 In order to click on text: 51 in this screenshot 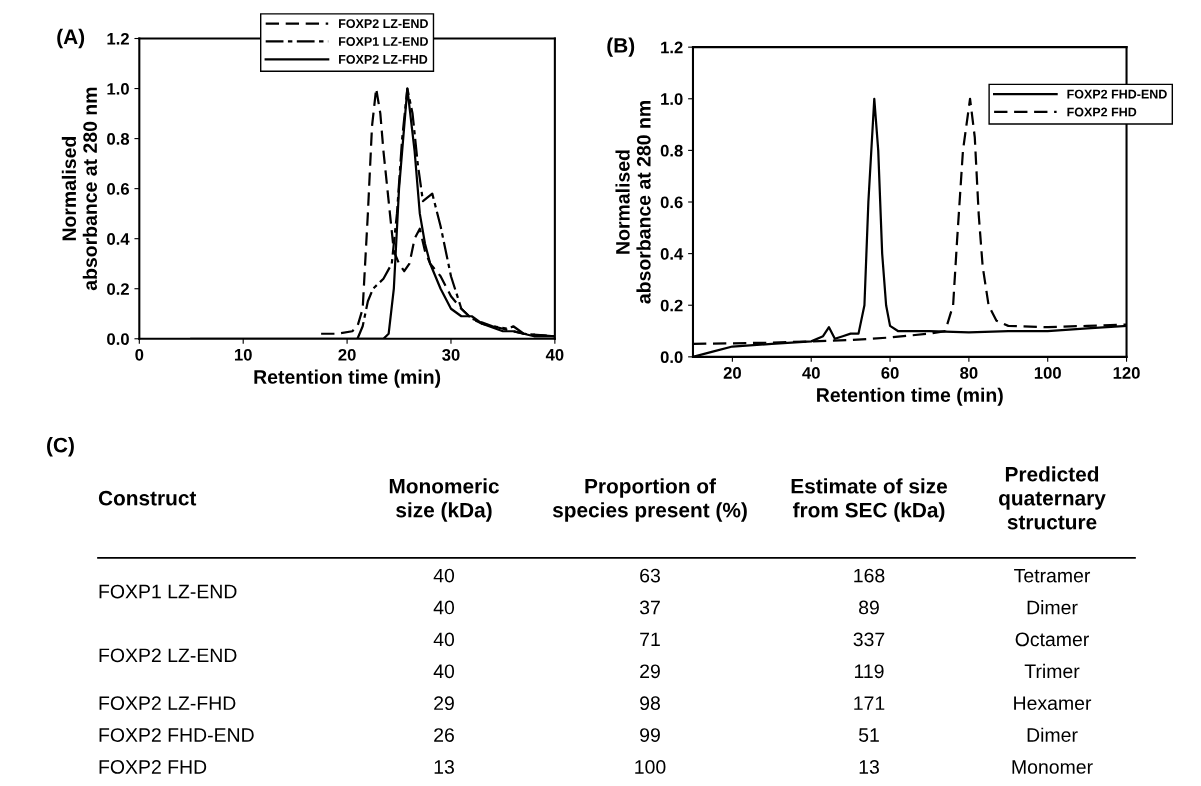, I will do `click(868, 735)`.